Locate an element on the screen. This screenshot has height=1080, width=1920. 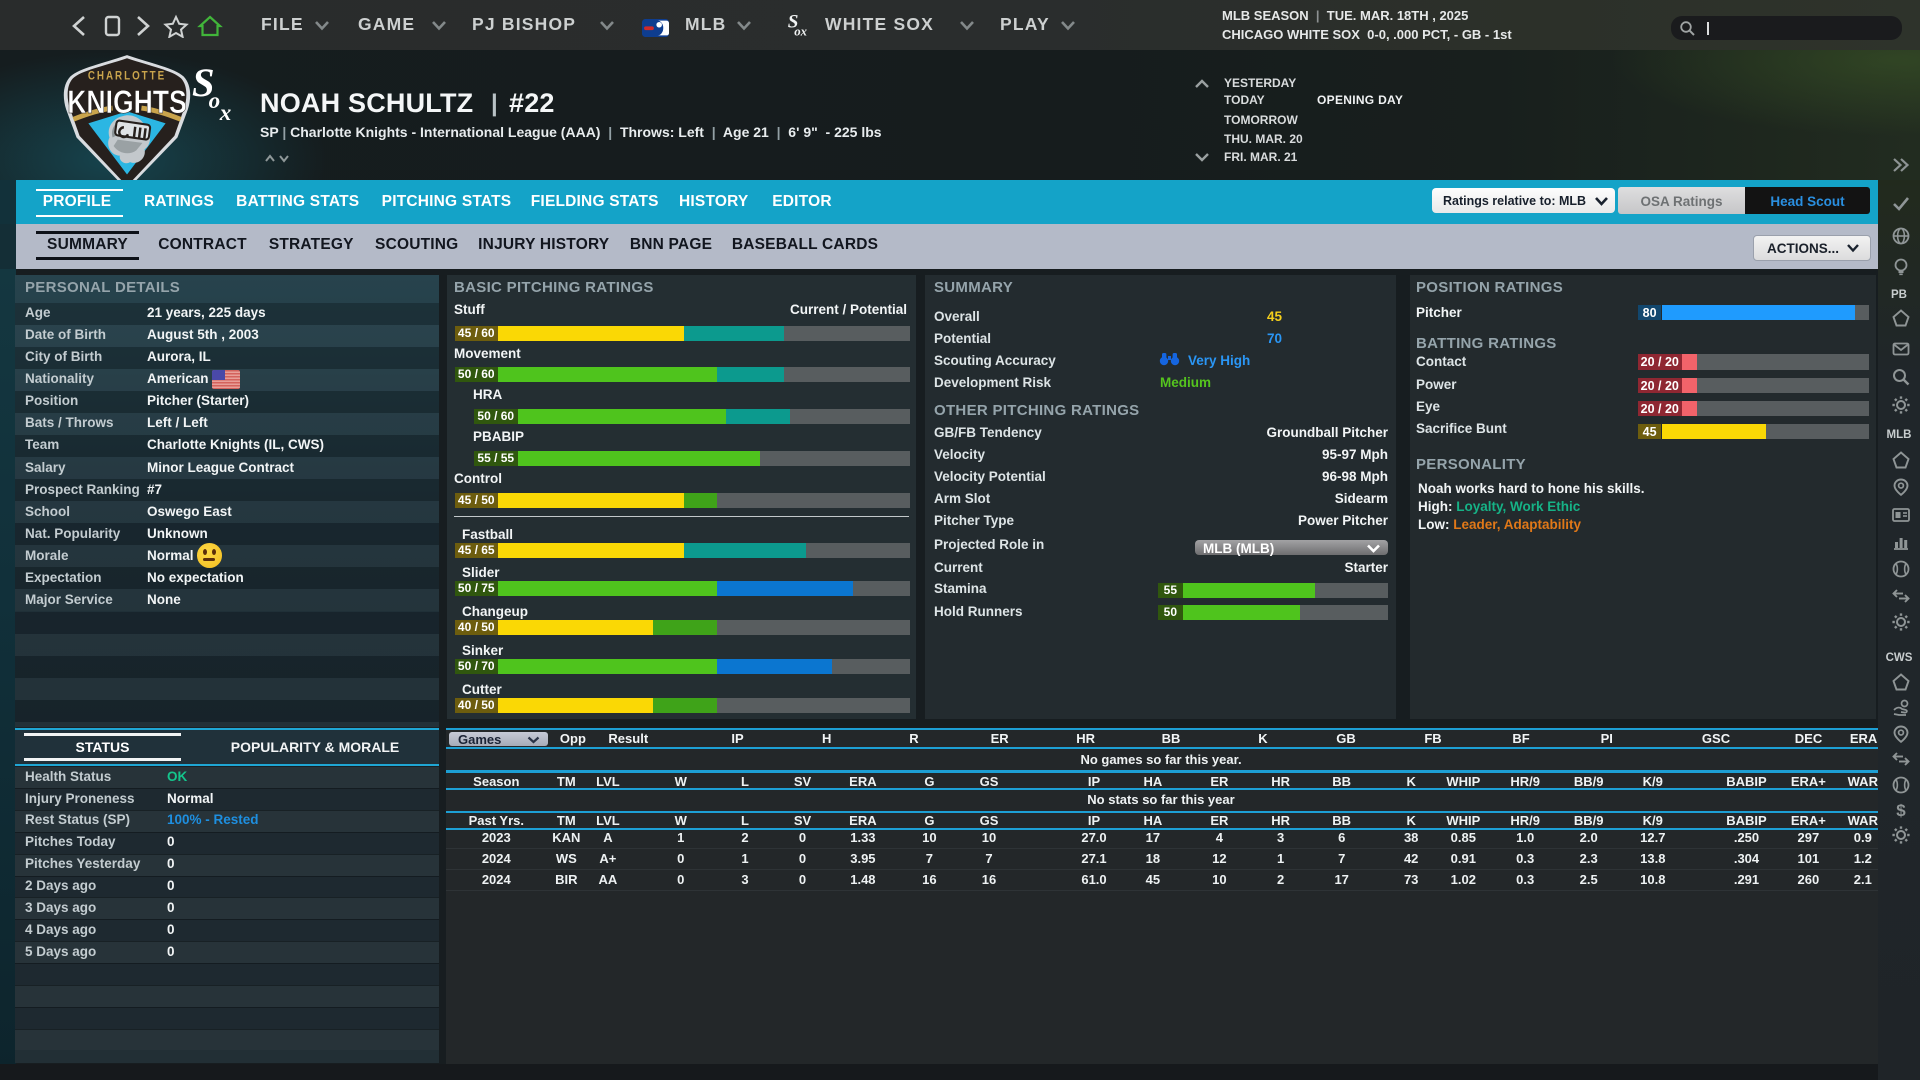
svg-text: ox is located at coordinates (800, 32).